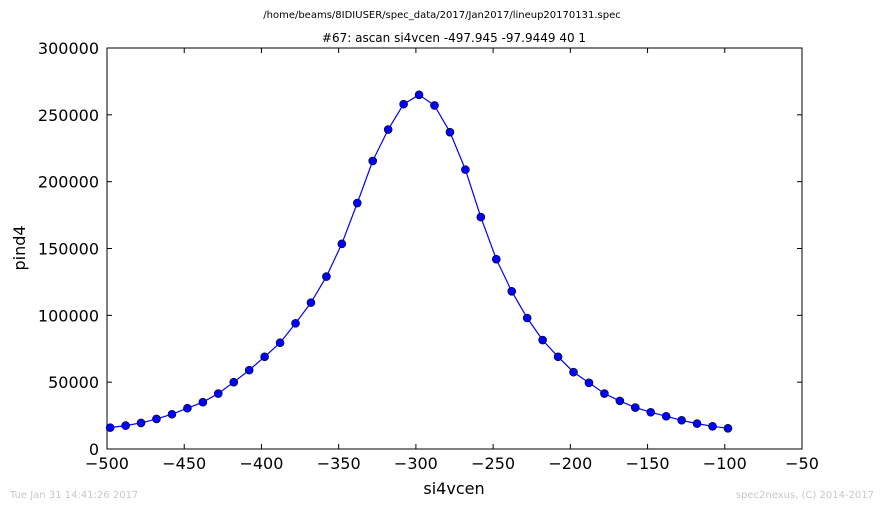 This screenshot has height=509, width=884. Describe the element at coordinates (68, 315) in the screenshot. I see `y-tick-label: 100000` at that location.